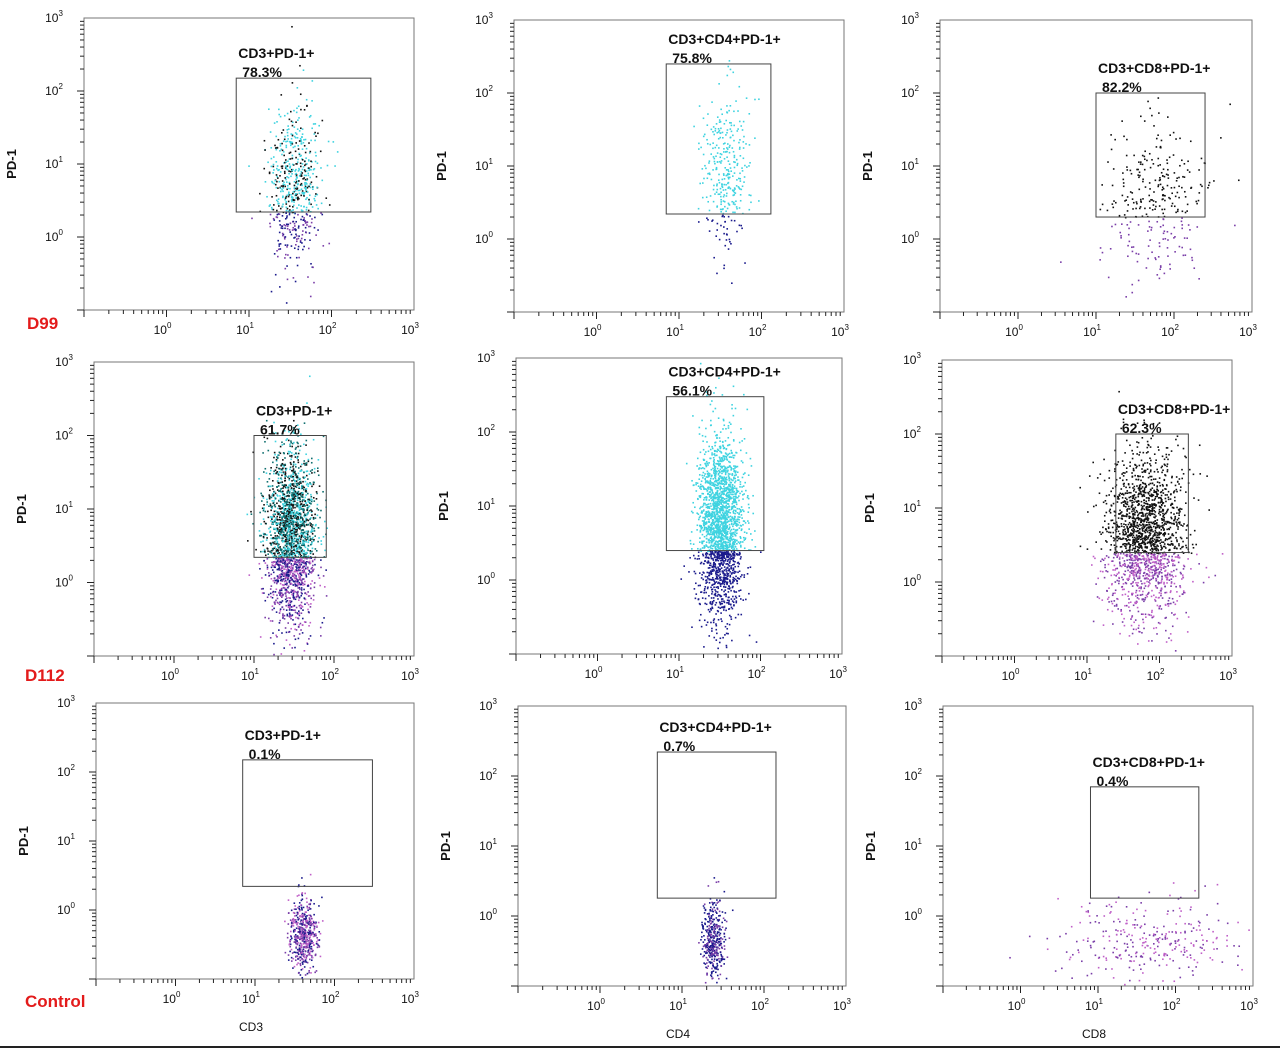 The height and width of the screenshot is (1054, 1280). I want to click on y-tick-label: 102, so click(54, 90).